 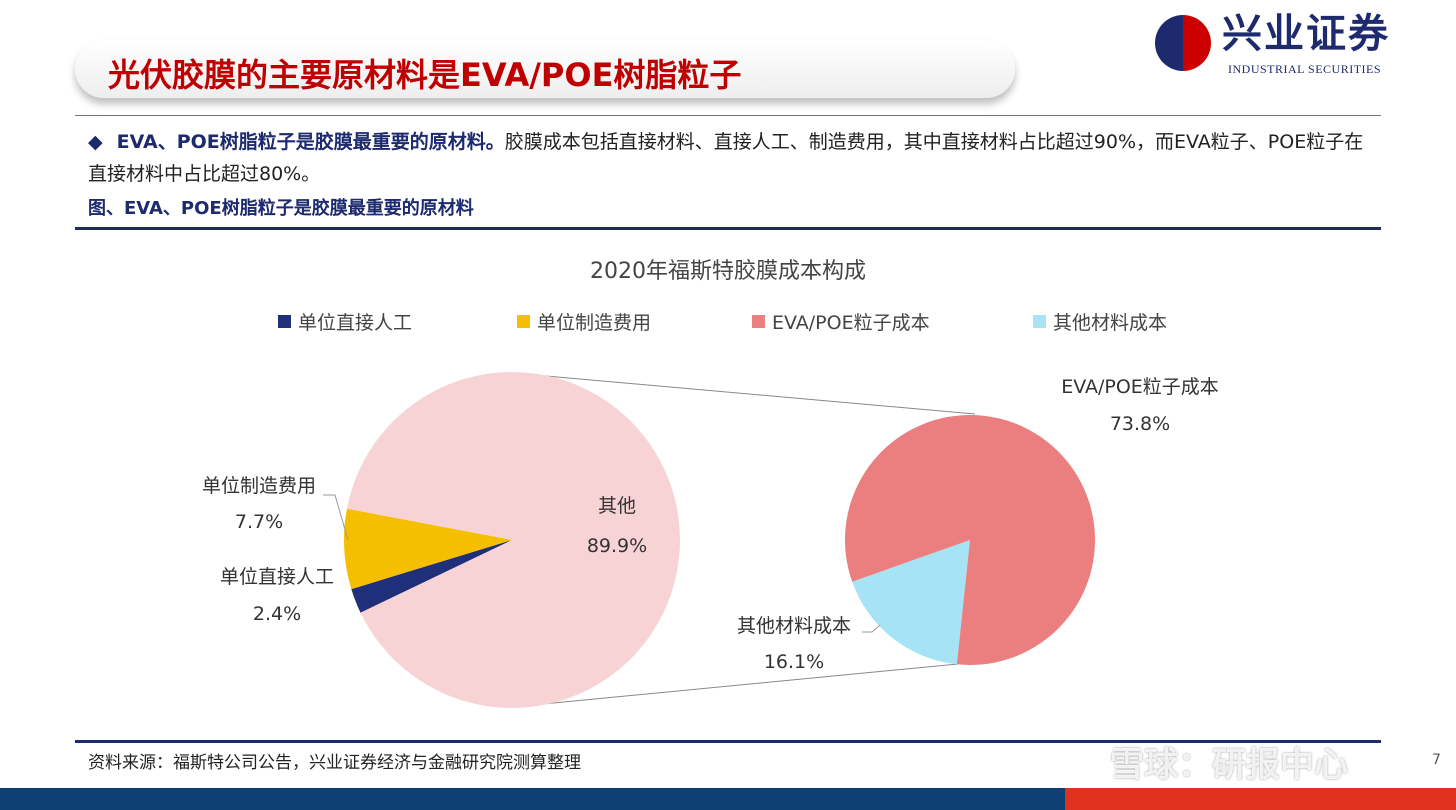 I want to click on footer-bar-accent, so click(x=1260, y=799).